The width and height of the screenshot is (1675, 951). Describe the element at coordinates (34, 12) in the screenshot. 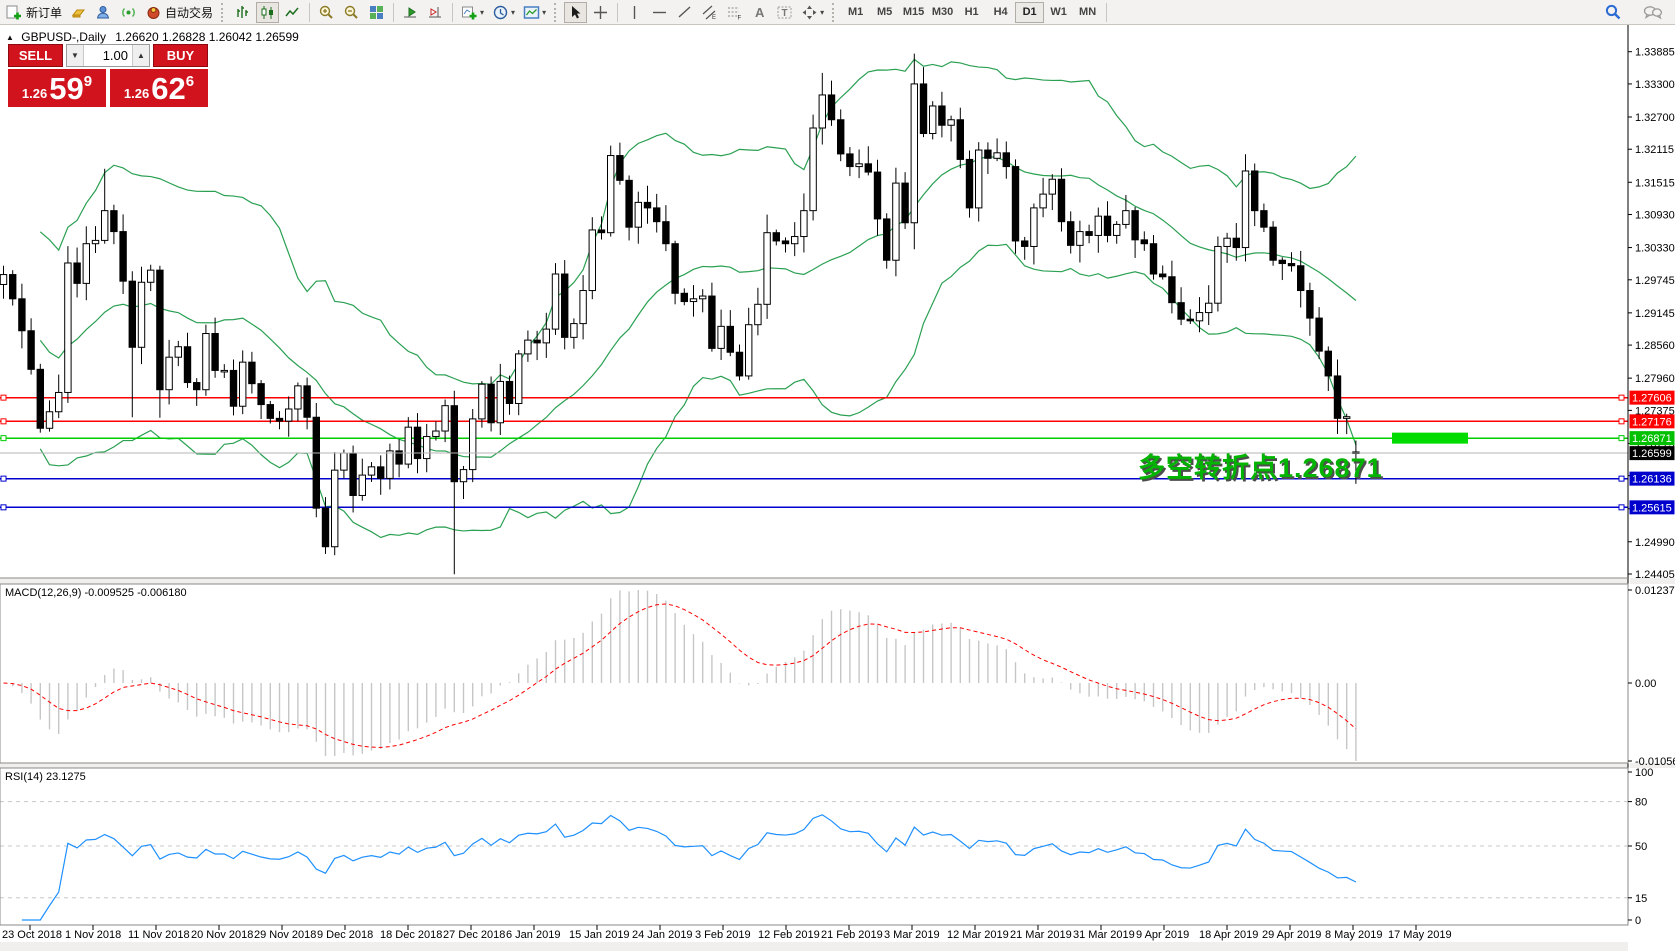

I see `new-order-button: 新订单` at that location.